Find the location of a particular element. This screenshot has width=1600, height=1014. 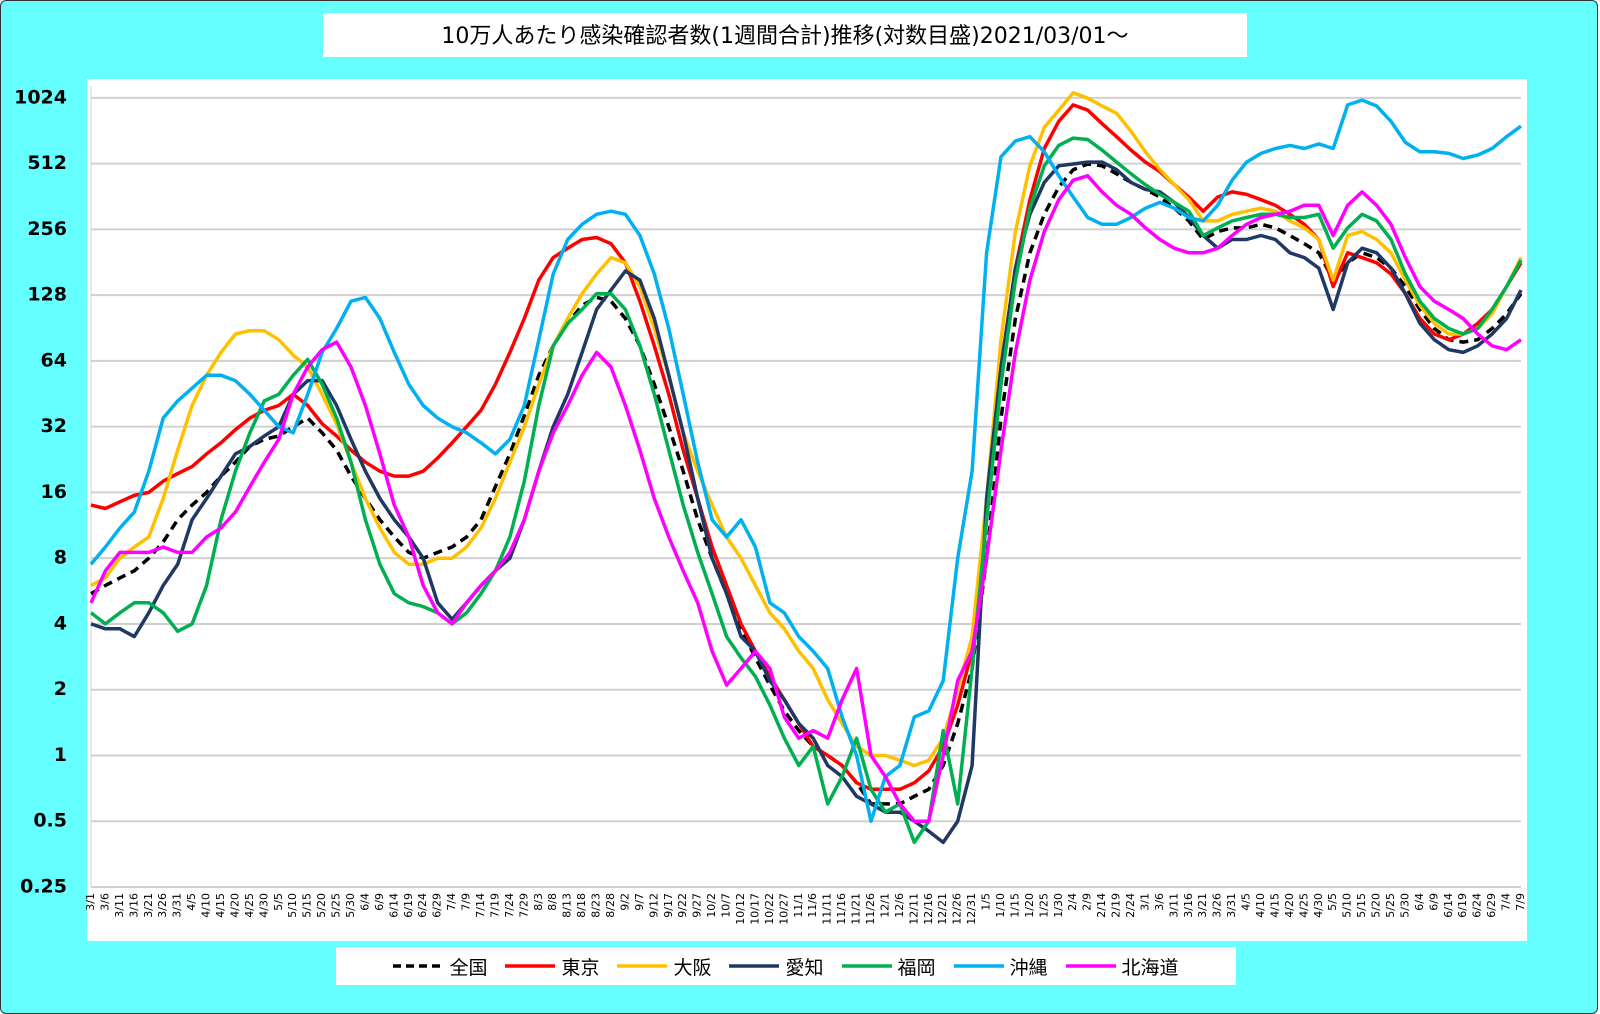

x-tick-label: 11/16 is located at coordinates (841, 909).